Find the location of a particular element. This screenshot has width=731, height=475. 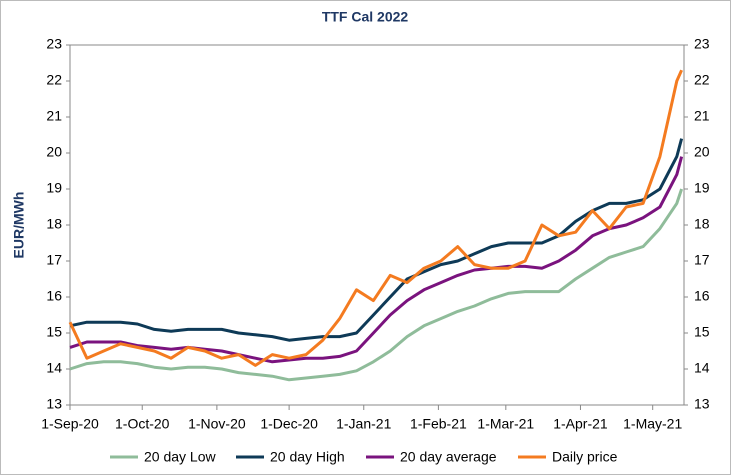

legend-label: Daily price is located at coordinates (585, 457).